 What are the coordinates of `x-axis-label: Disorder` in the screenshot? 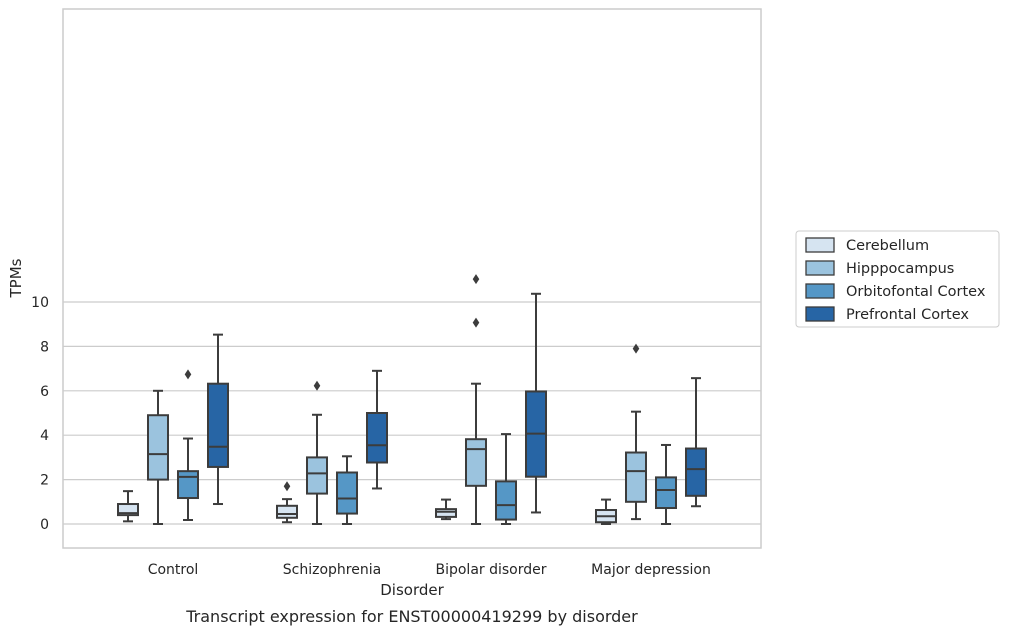 It's located at (412, 590).